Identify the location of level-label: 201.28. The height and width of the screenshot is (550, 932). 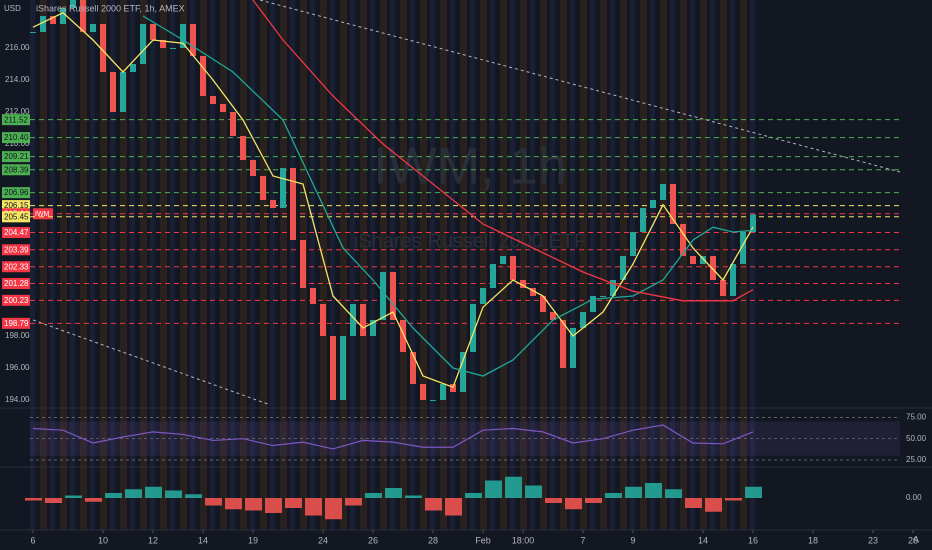
(16, 283).